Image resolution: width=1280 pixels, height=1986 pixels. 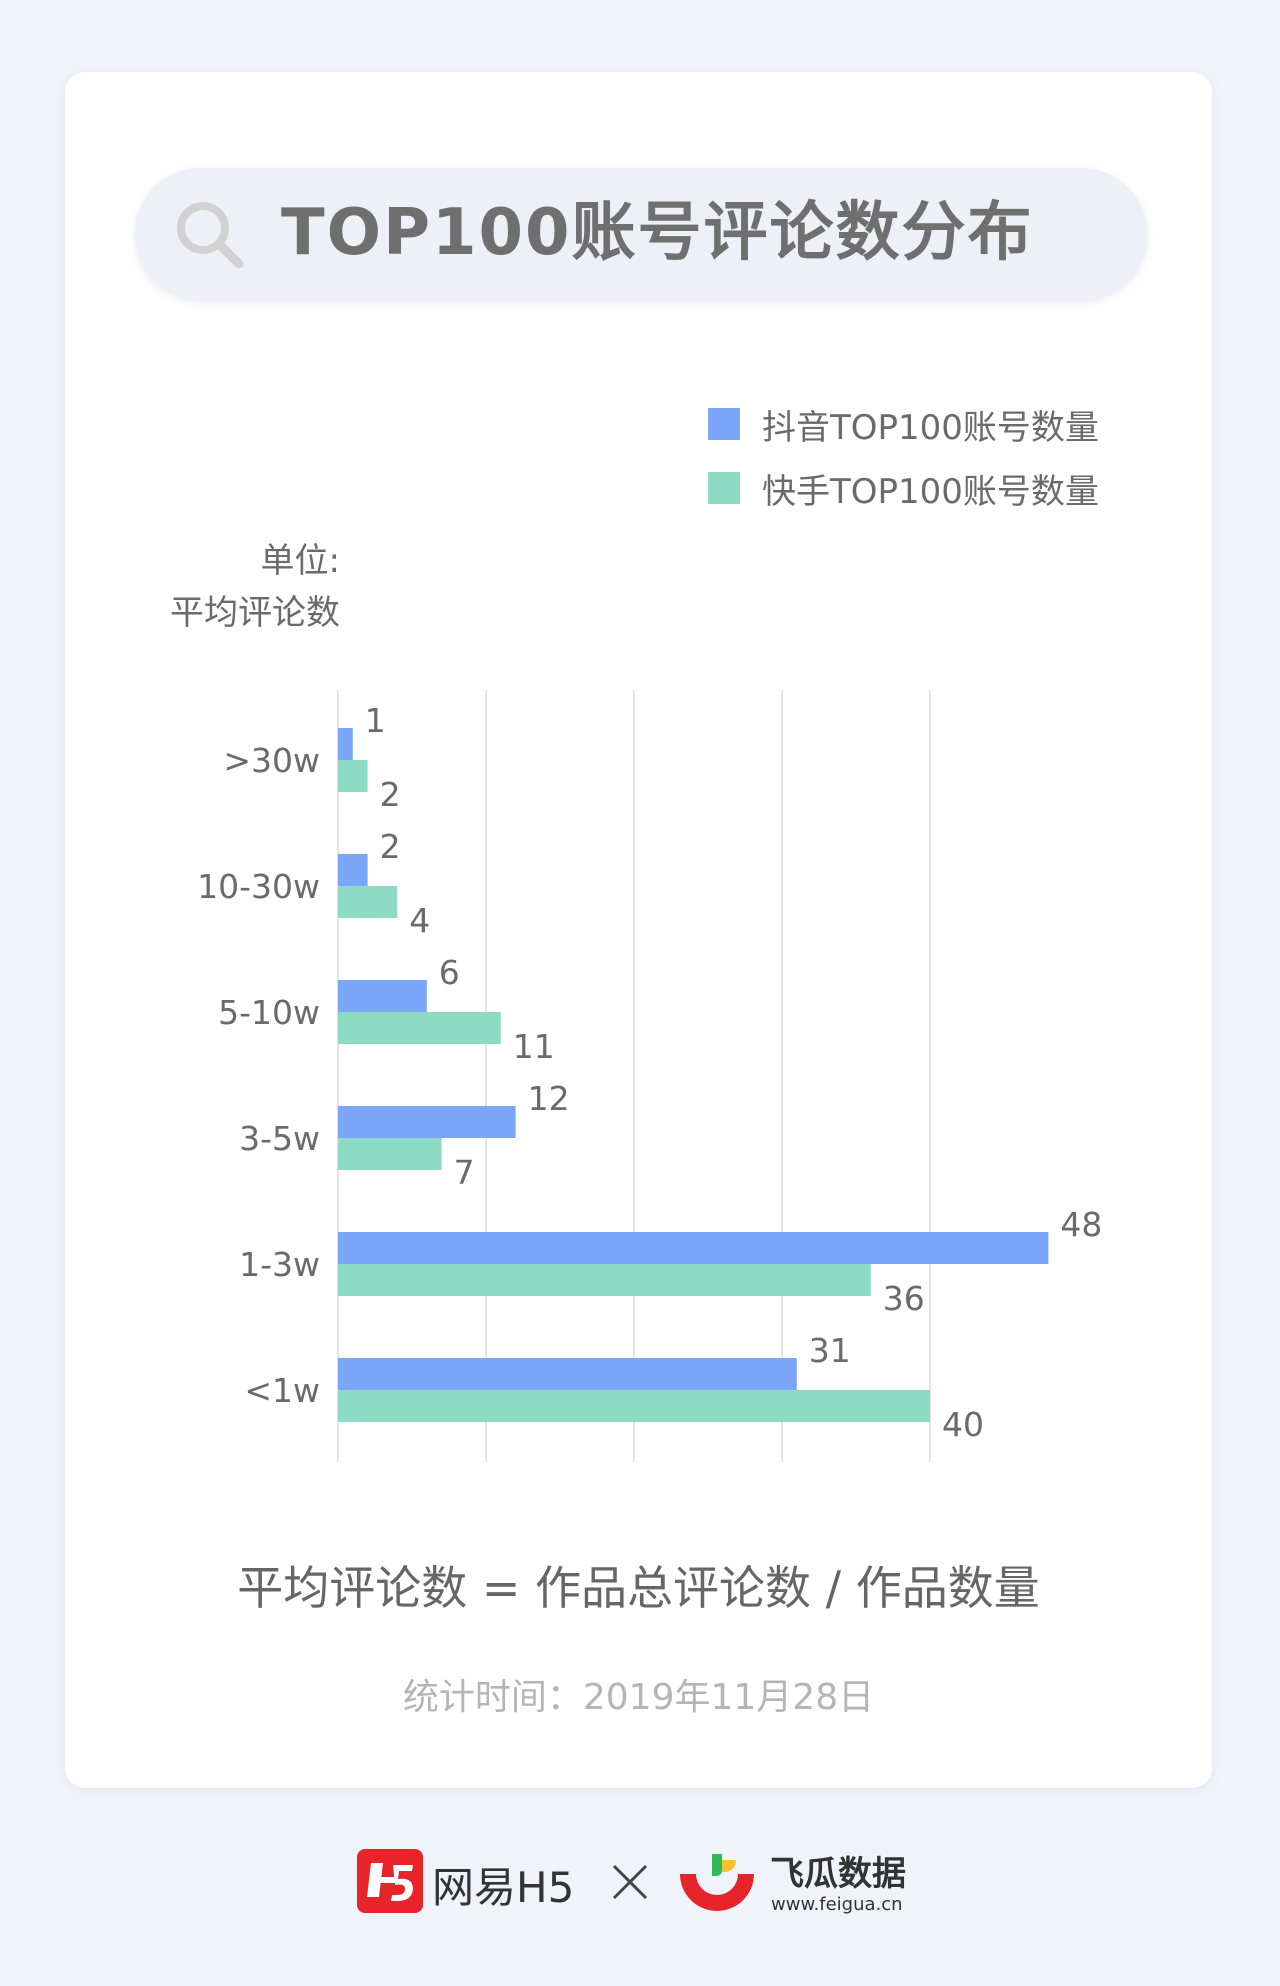 What do you see at coordinates (390, 846) in the screenshot?
I see `data-label-douyin: 2` at bounding box center [390, 846].